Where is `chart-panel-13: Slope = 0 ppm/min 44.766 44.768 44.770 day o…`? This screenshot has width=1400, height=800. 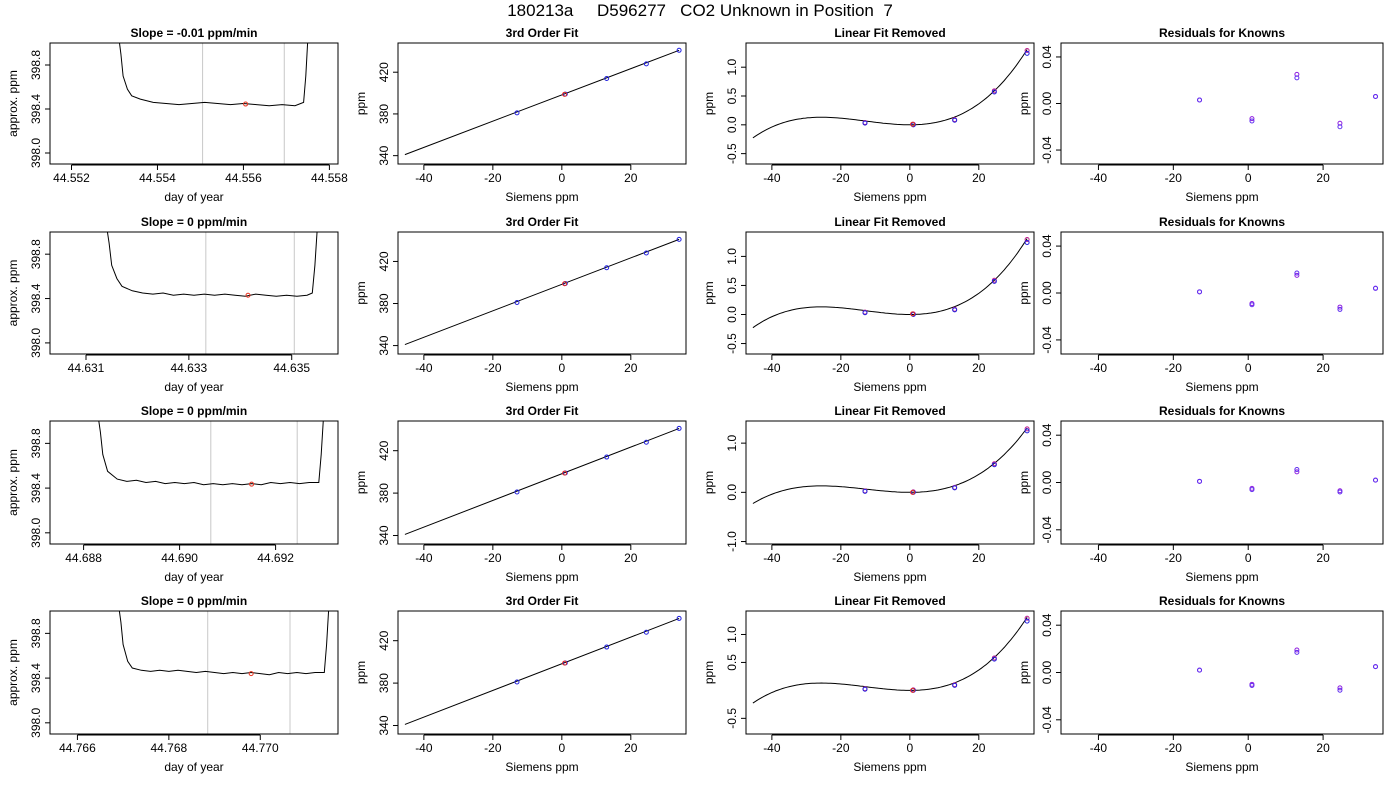 chart-panel-13: Slope = 0 ppm/min 44.766 44.768 44.770 day o… is located at coordinates (172, 684).